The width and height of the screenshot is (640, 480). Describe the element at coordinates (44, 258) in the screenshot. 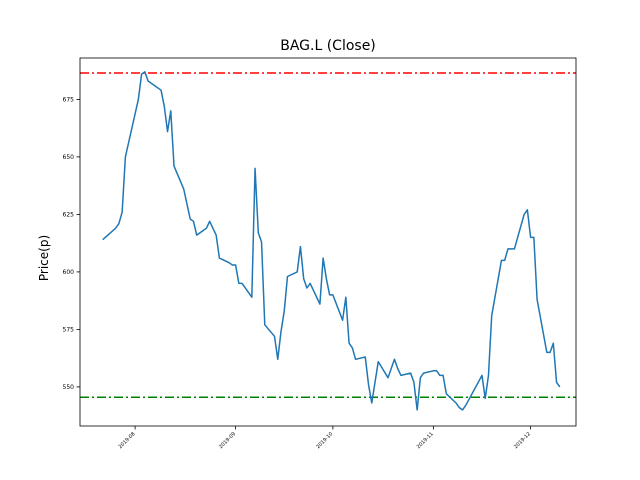

I see `y-axis-label: Price(p)` at that location.